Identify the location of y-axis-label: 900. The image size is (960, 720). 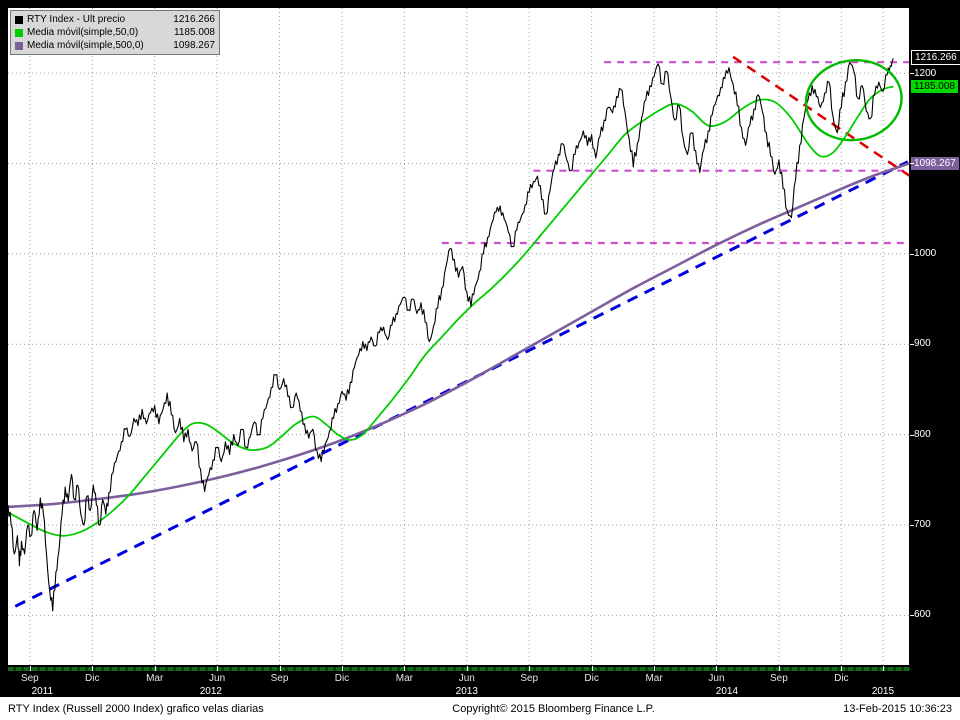
(922, 344).